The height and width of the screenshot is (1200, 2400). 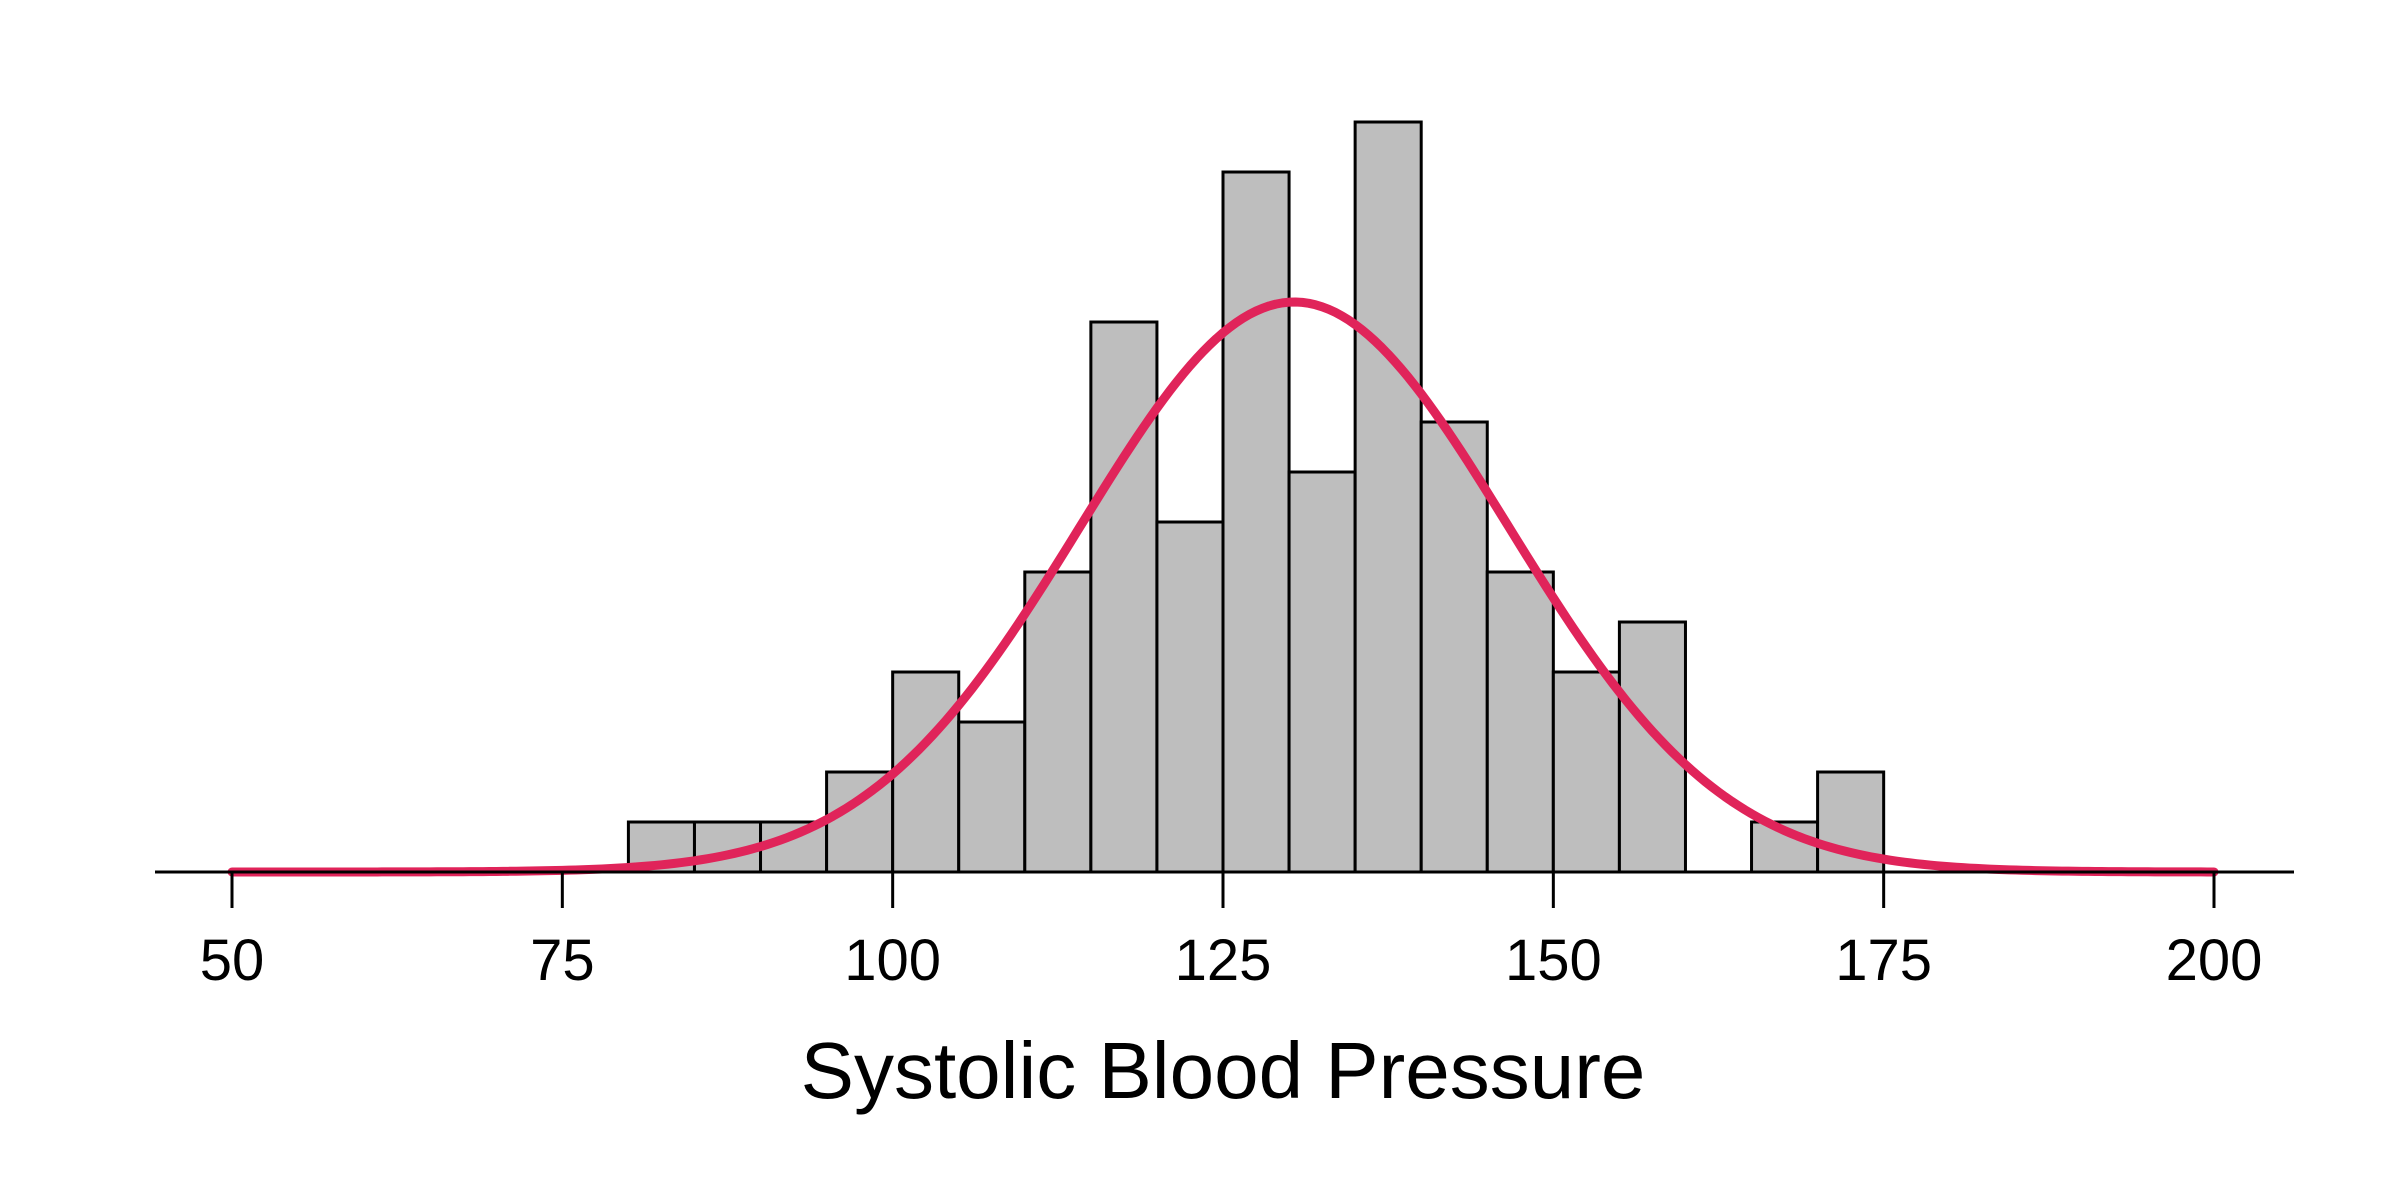 What do you see at coordinates (2214, 960) in the screenshot?
I see `x-tick-label: 200` at bounding box center [2214, 960].